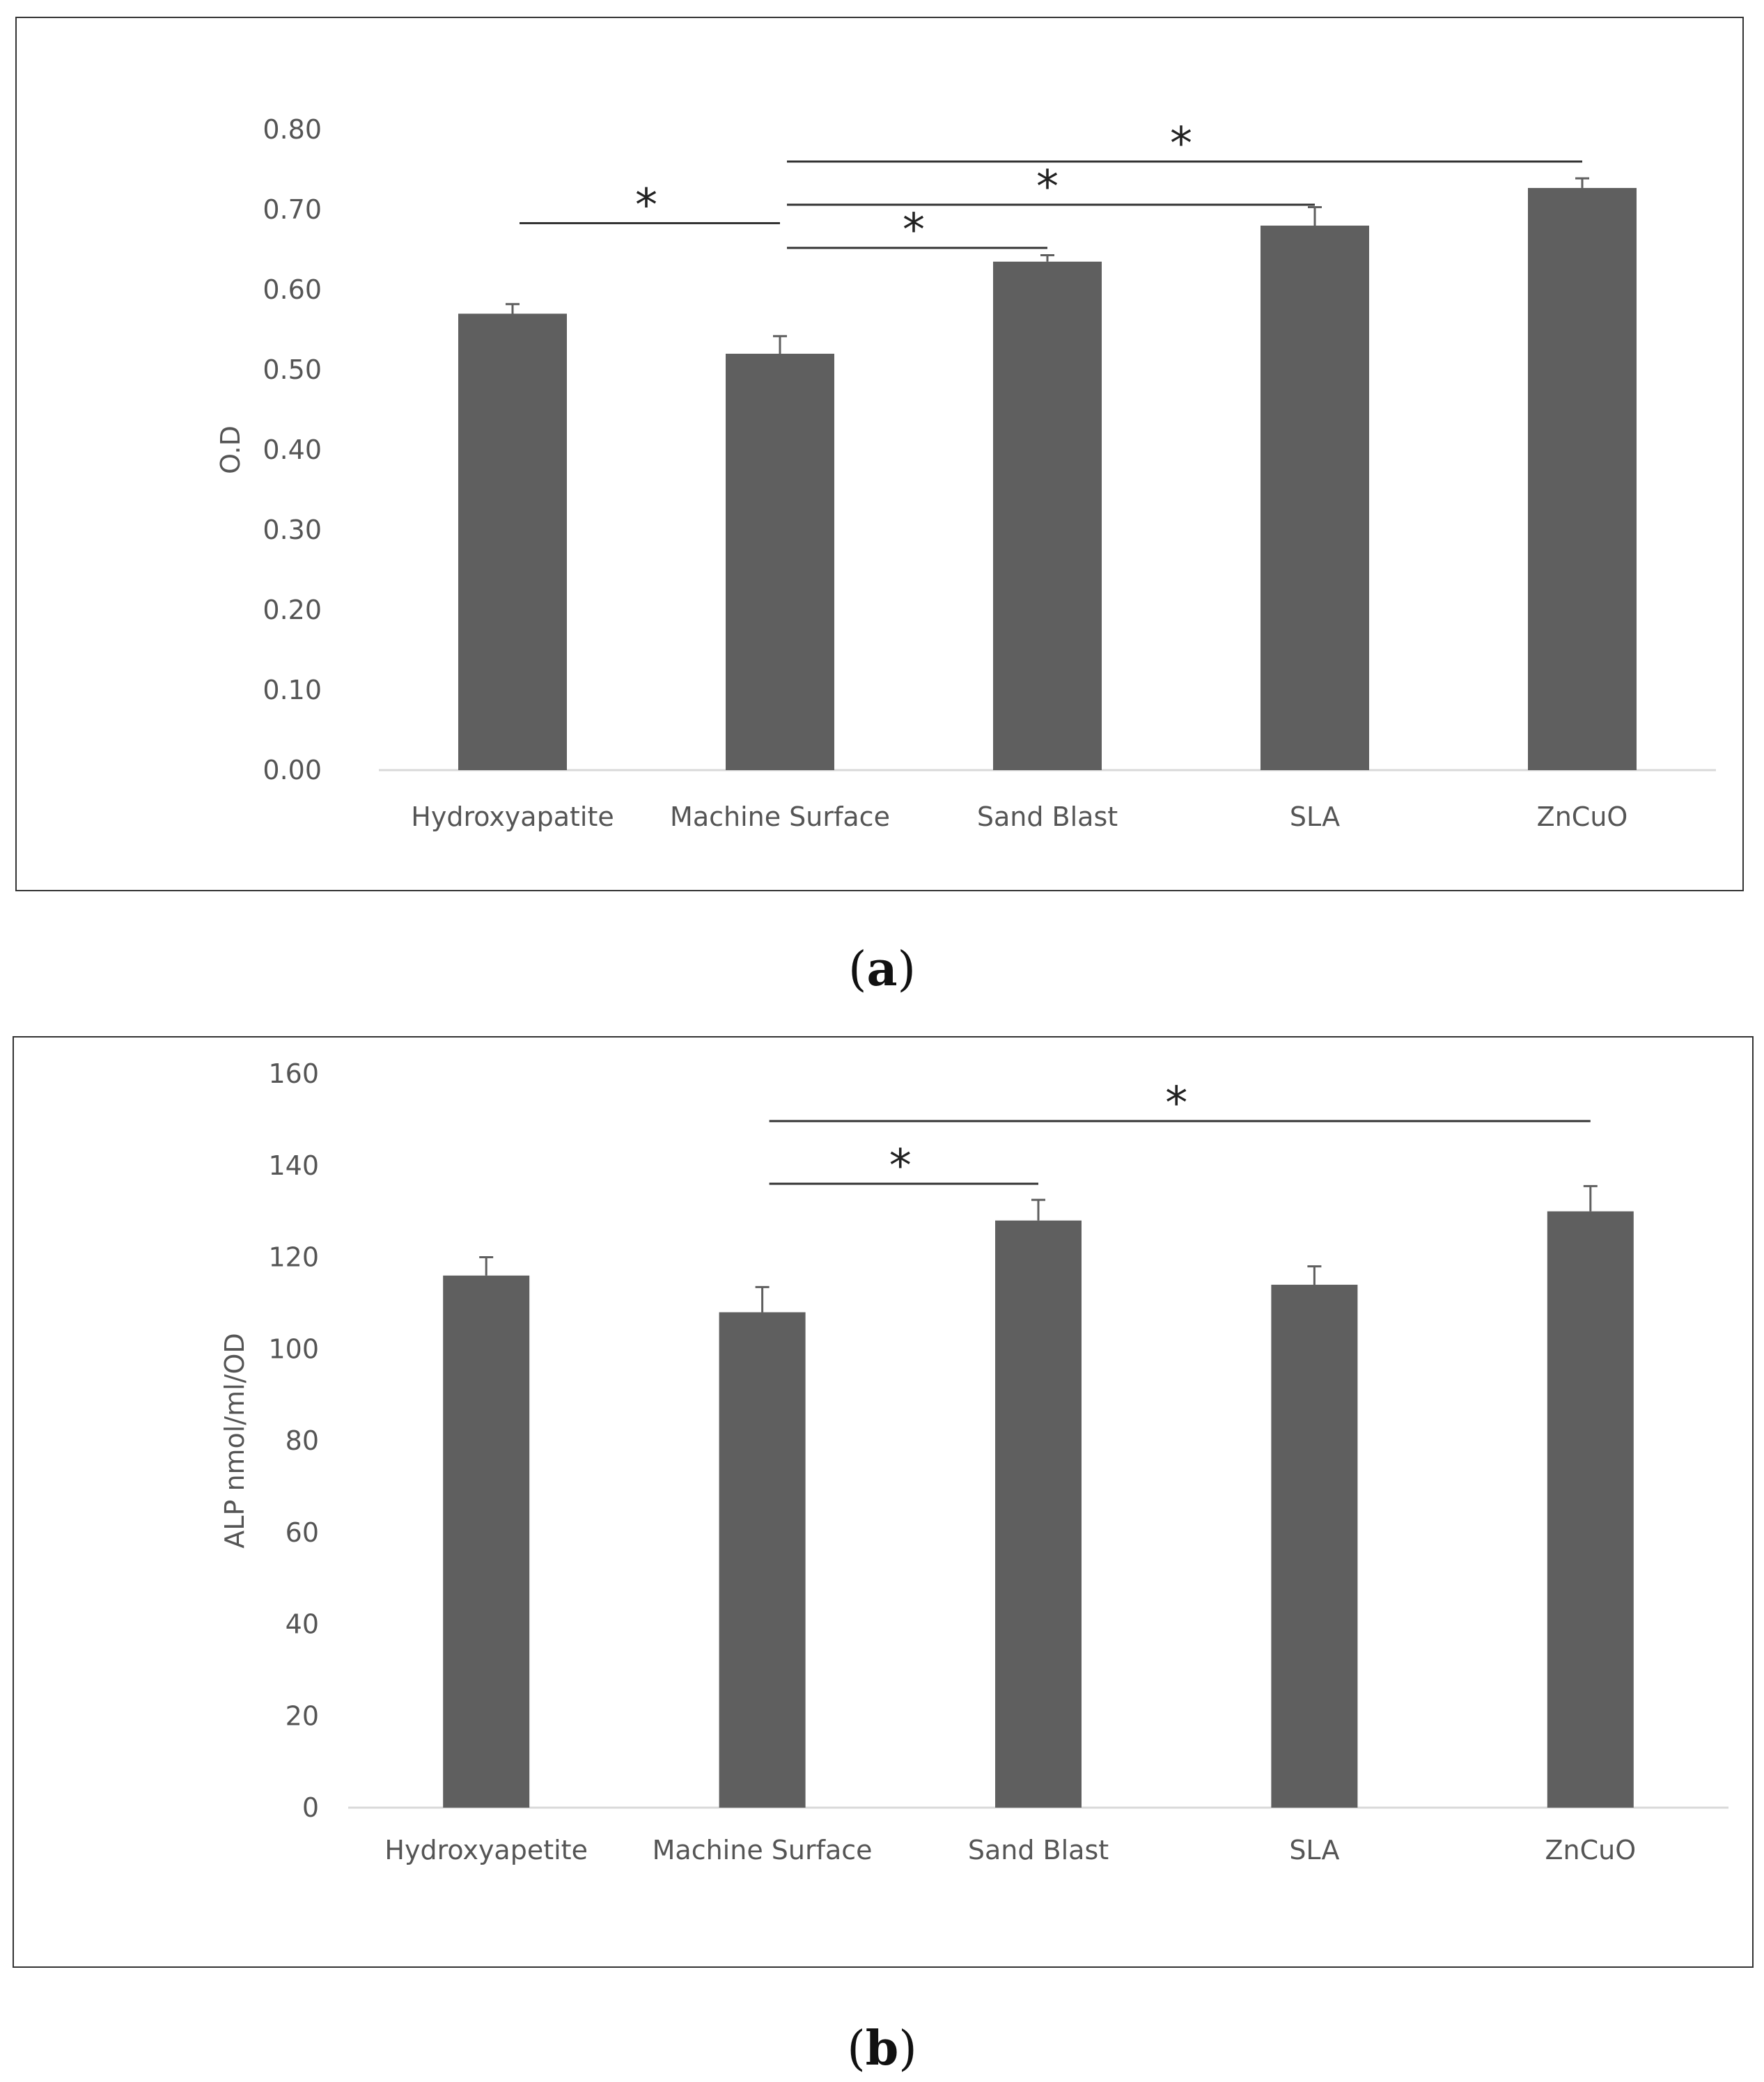 The width and height of the screenshot is (1764, 2082). What do you see at coordinates (230, 450) in the screenshot?
I see `y-axis-title: O.D` at bounding box center [230, 450].